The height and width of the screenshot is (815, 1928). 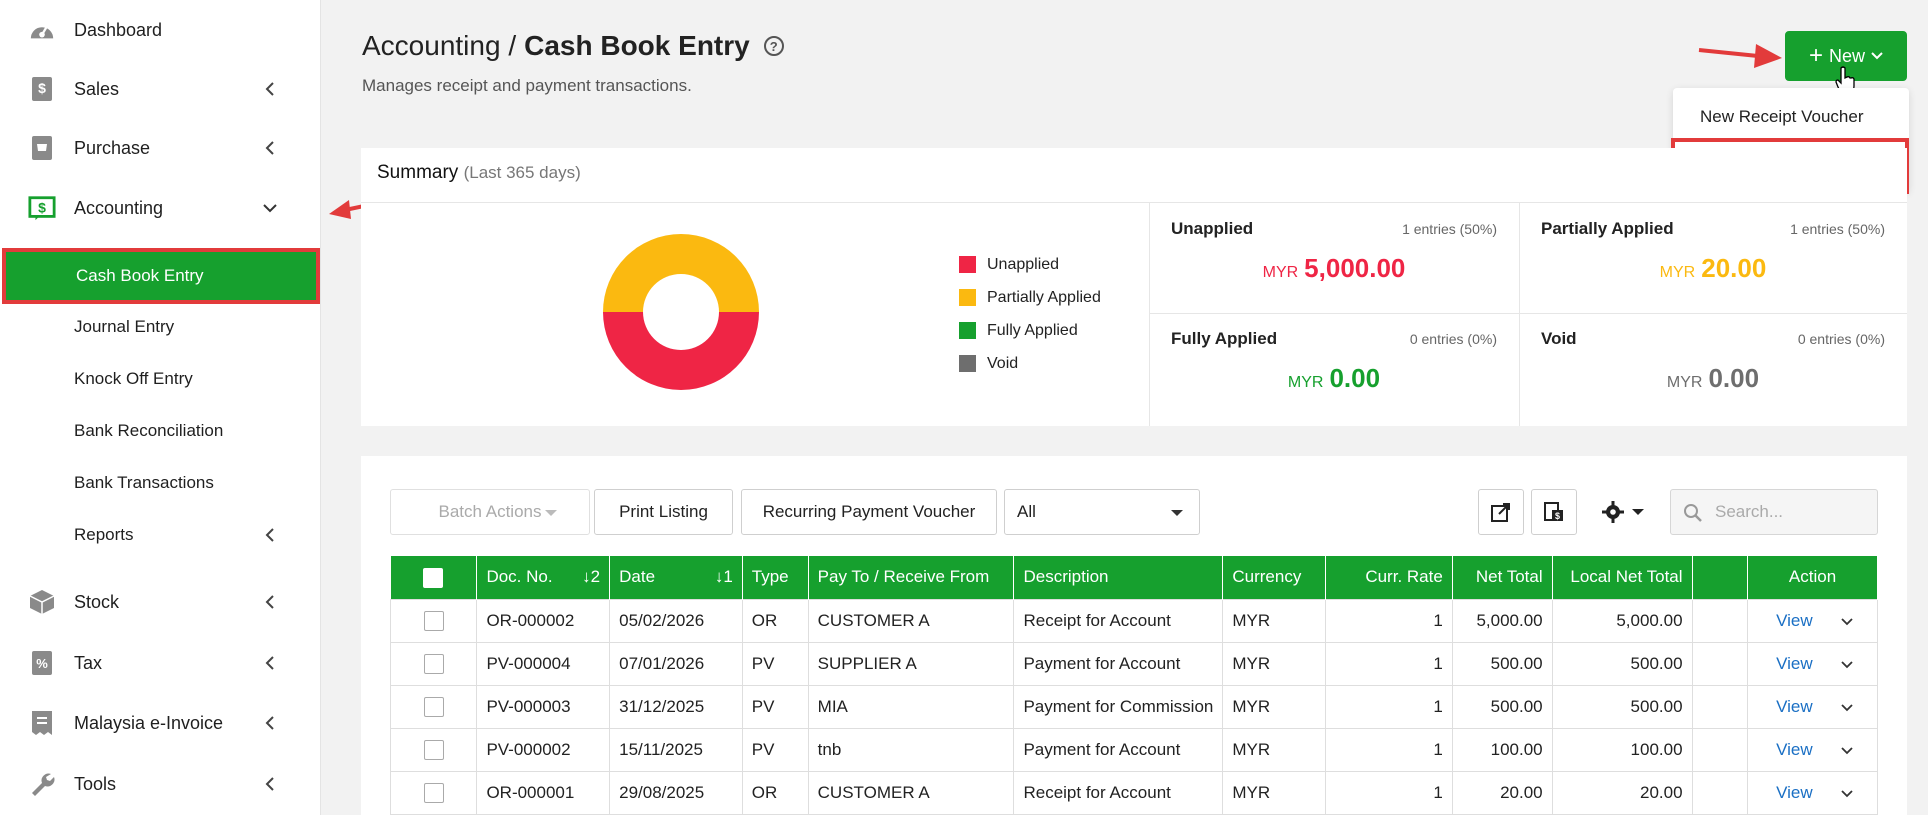 I want to click on sidebar-item-accounting: $ Accounting, so click(x=160, y=208).